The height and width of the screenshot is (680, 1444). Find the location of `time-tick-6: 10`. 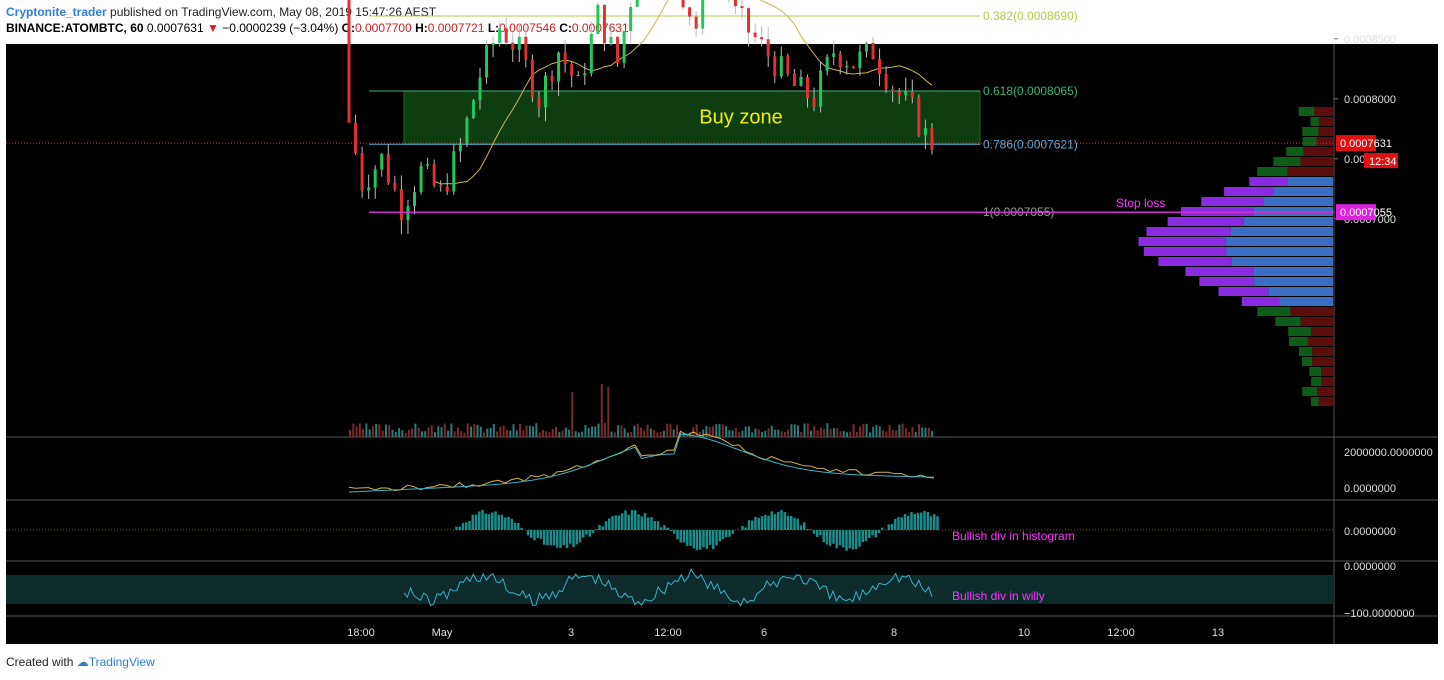

time-tick-6: 10 is located at coordinates (1024, 633).